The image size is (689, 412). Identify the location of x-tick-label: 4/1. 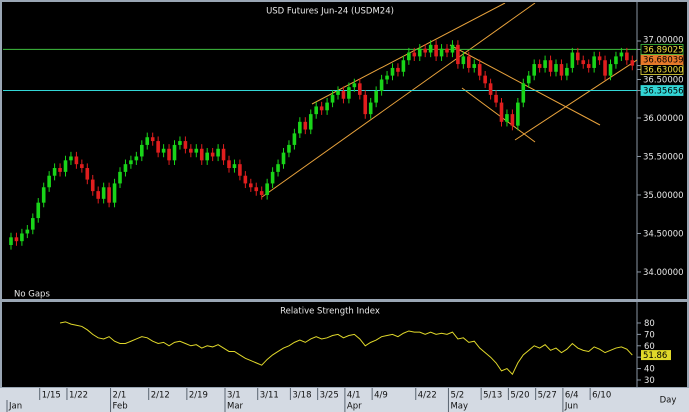
(354, 396).